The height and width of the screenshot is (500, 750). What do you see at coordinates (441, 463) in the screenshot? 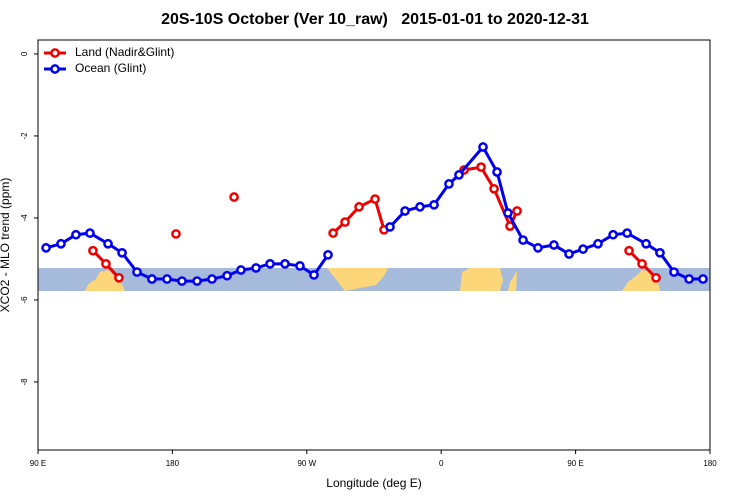
I see `x-tick-label: 0` at bounding box center [441, 463].